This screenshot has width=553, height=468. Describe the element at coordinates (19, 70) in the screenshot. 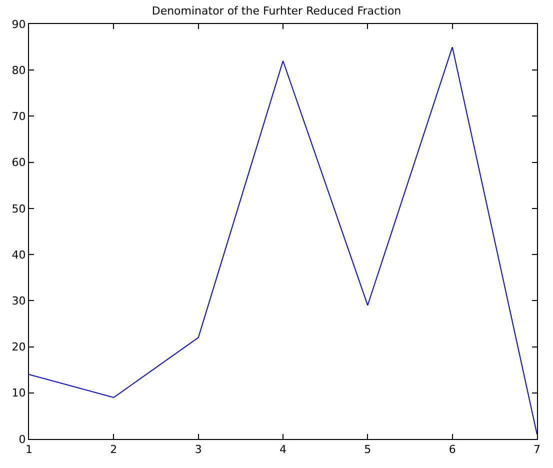

I see `y-tick-label: 80` at that location.